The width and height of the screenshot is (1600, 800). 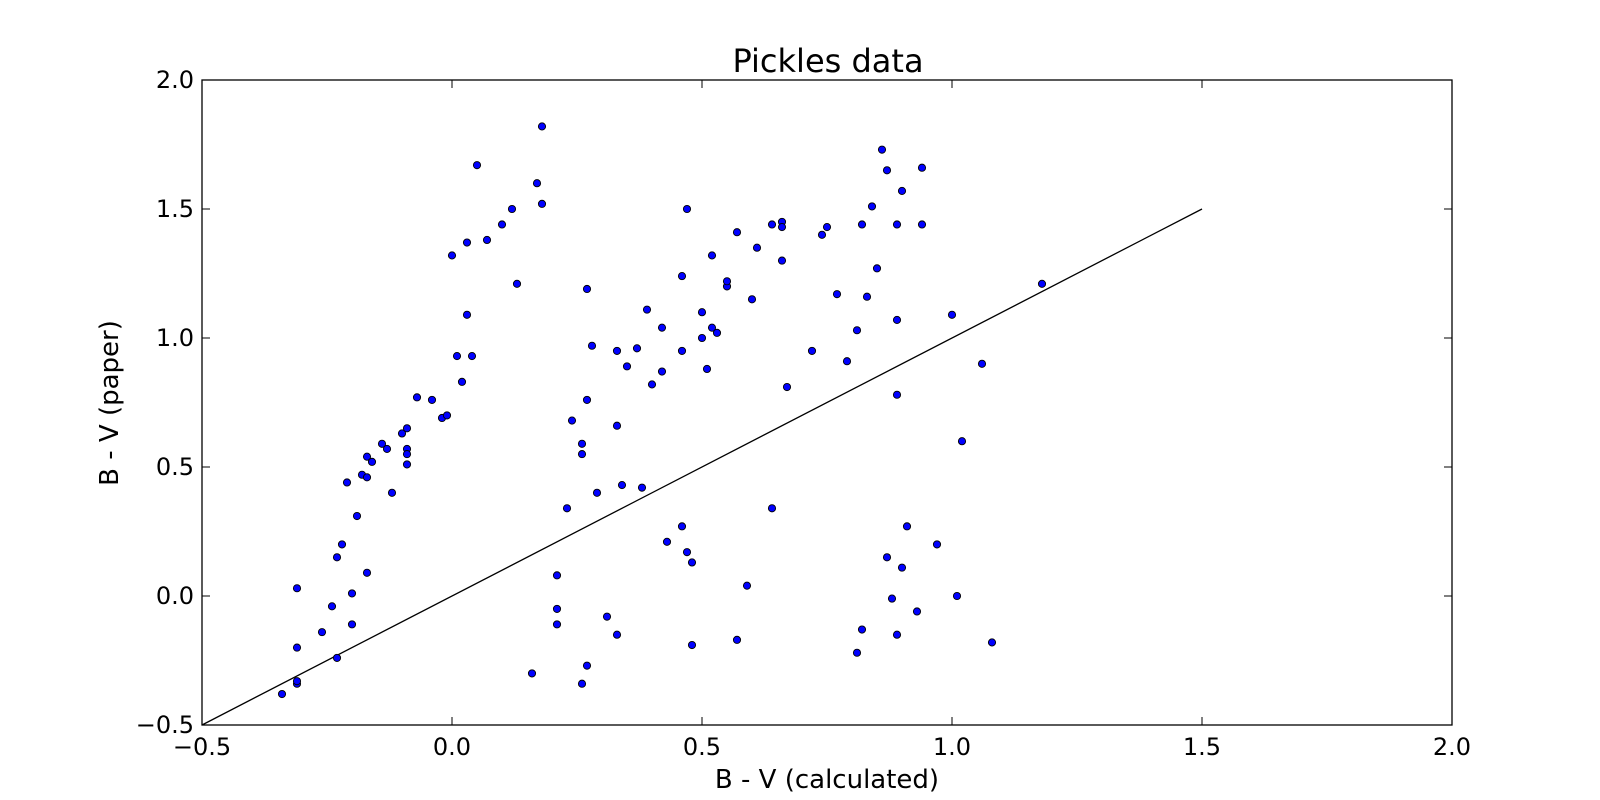 I want to click on x-tick-label: 0.5, so click(x=702, y=747).